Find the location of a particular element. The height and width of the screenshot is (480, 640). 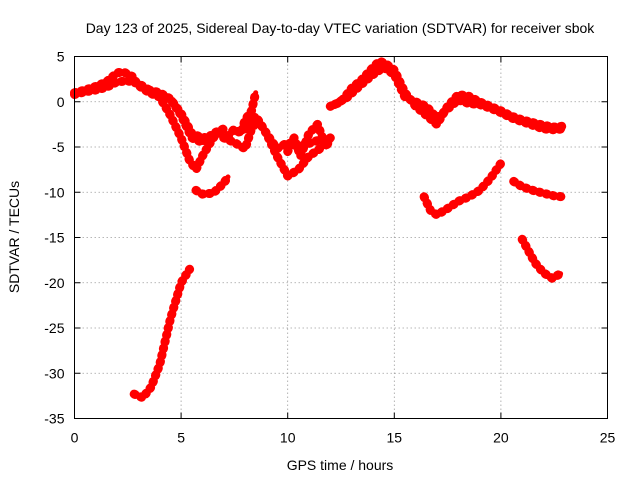

y-tick-label: -20 is located at coordinates (54, 283).